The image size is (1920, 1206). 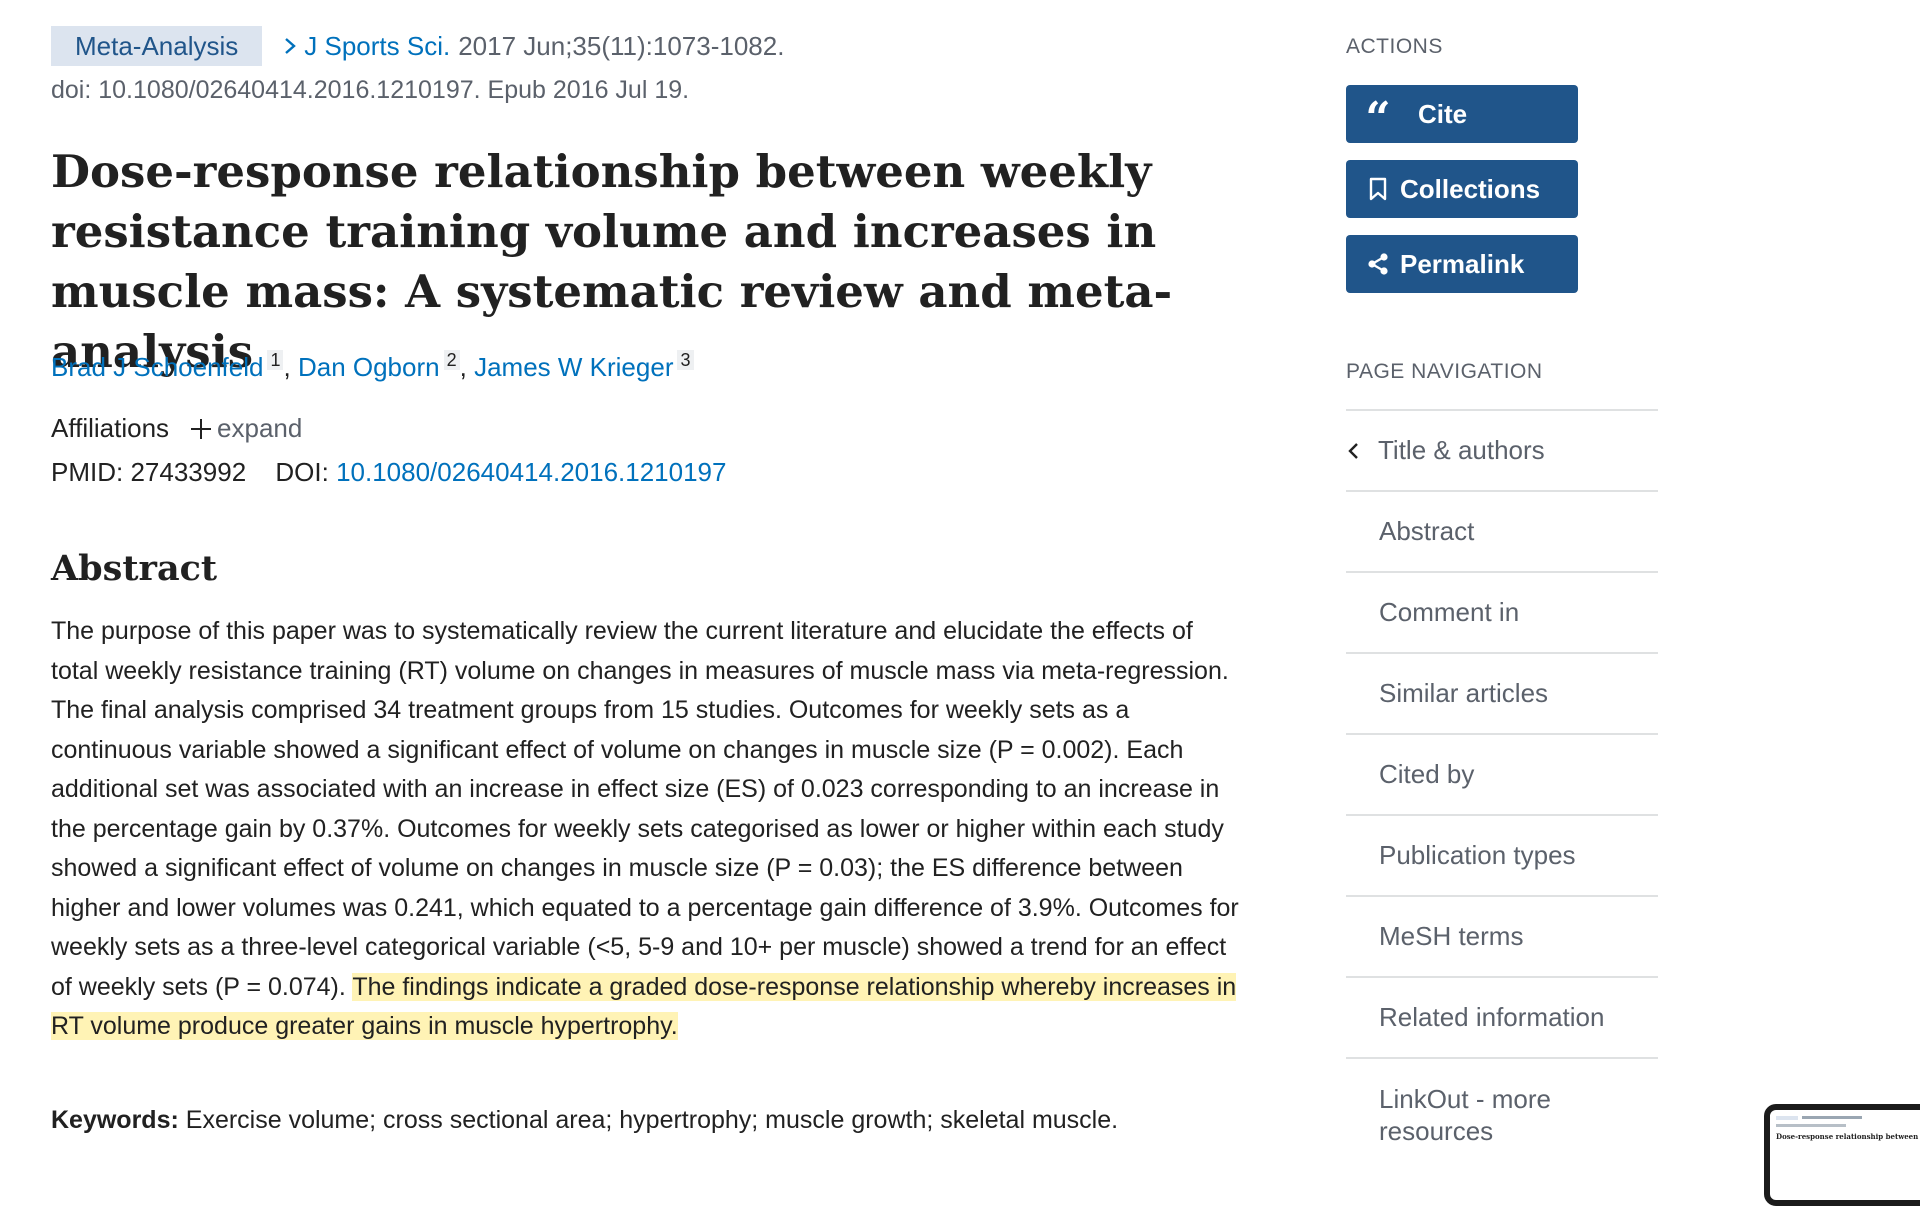 What do you see at coordinates (1394, 46) in the screenshot?
I see `actions-label: ACTIONS` at bounding box center [1394, 46].